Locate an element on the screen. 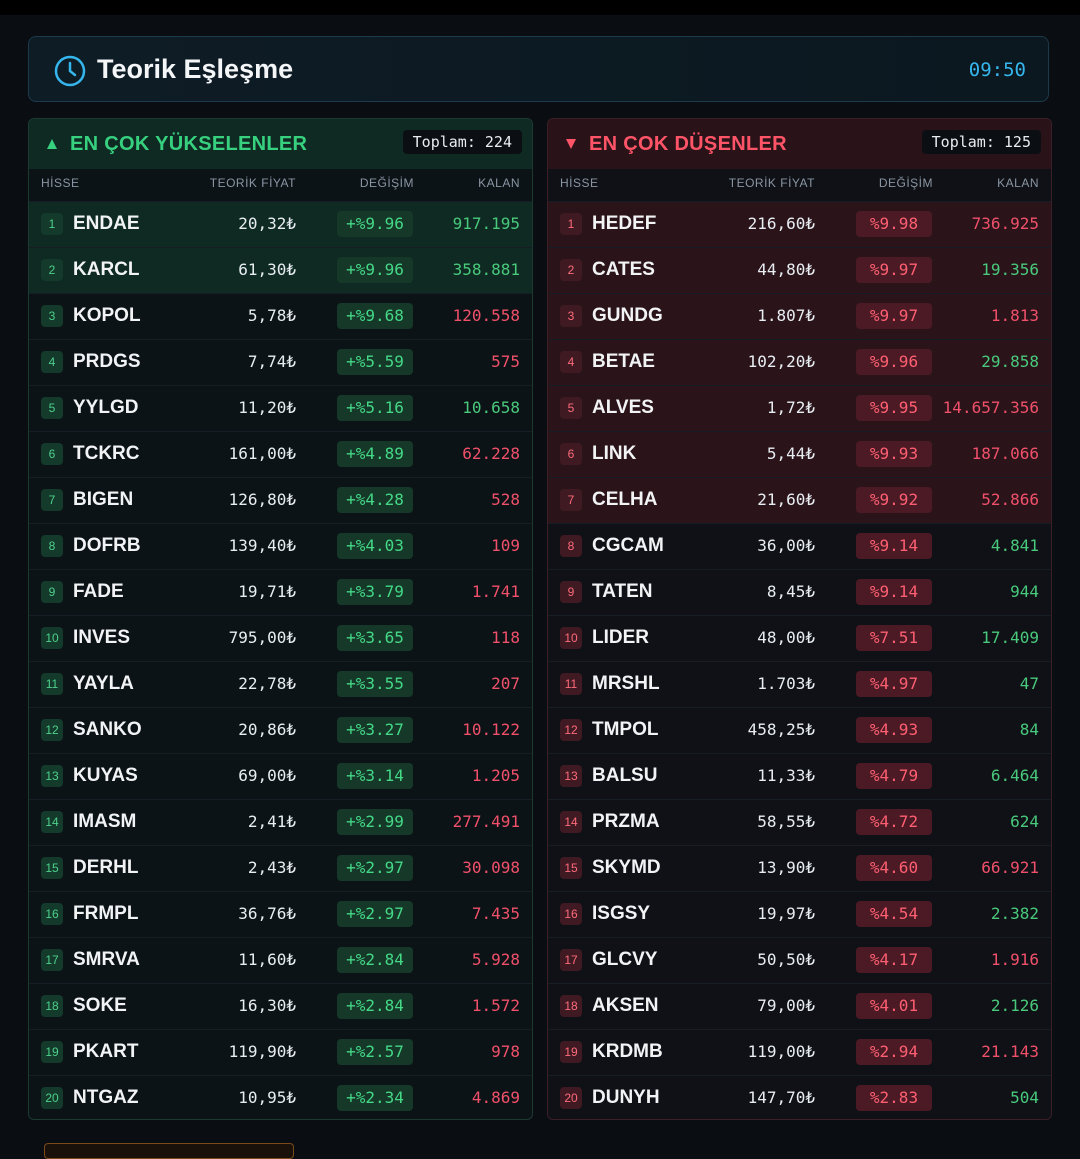 The image size is (1080, 1159). row: 15 SKYMD 13,90₺ %4.60 66.921 is located at coordinates (799, 868).